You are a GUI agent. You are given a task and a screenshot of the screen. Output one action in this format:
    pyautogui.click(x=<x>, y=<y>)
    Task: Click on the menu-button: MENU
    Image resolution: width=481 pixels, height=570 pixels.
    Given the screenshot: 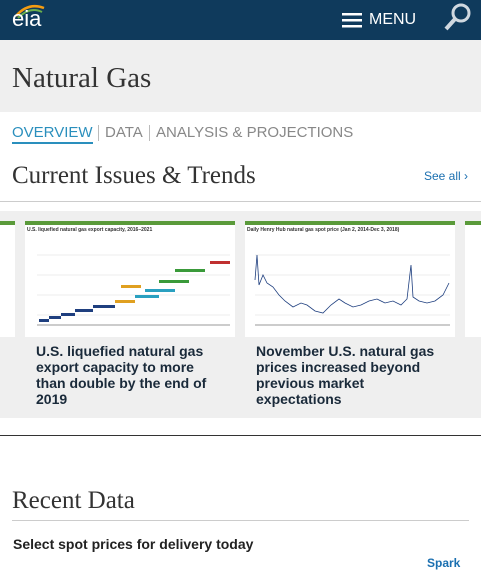 What is the action you would take?
    pyautogui.click(x=393, y=19)
    